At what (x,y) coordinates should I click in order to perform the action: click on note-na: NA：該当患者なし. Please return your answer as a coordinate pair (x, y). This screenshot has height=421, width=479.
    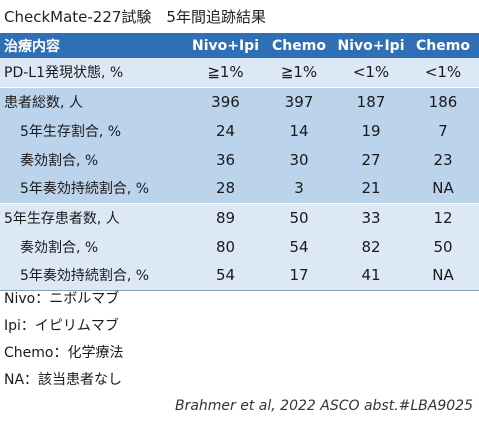
    Looking at the image, I should click on (63, 380).